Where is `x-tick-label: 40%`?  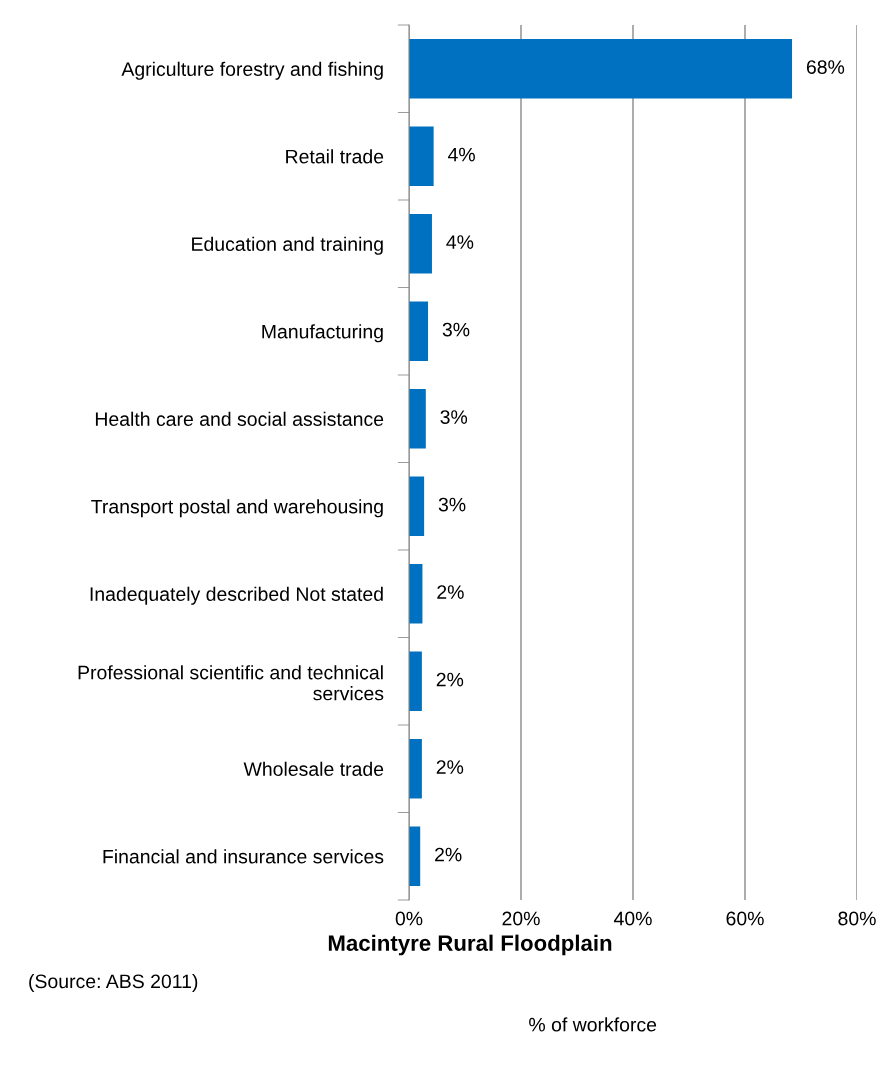 x-tick-label: 40% is located at coordinates (632, 918).